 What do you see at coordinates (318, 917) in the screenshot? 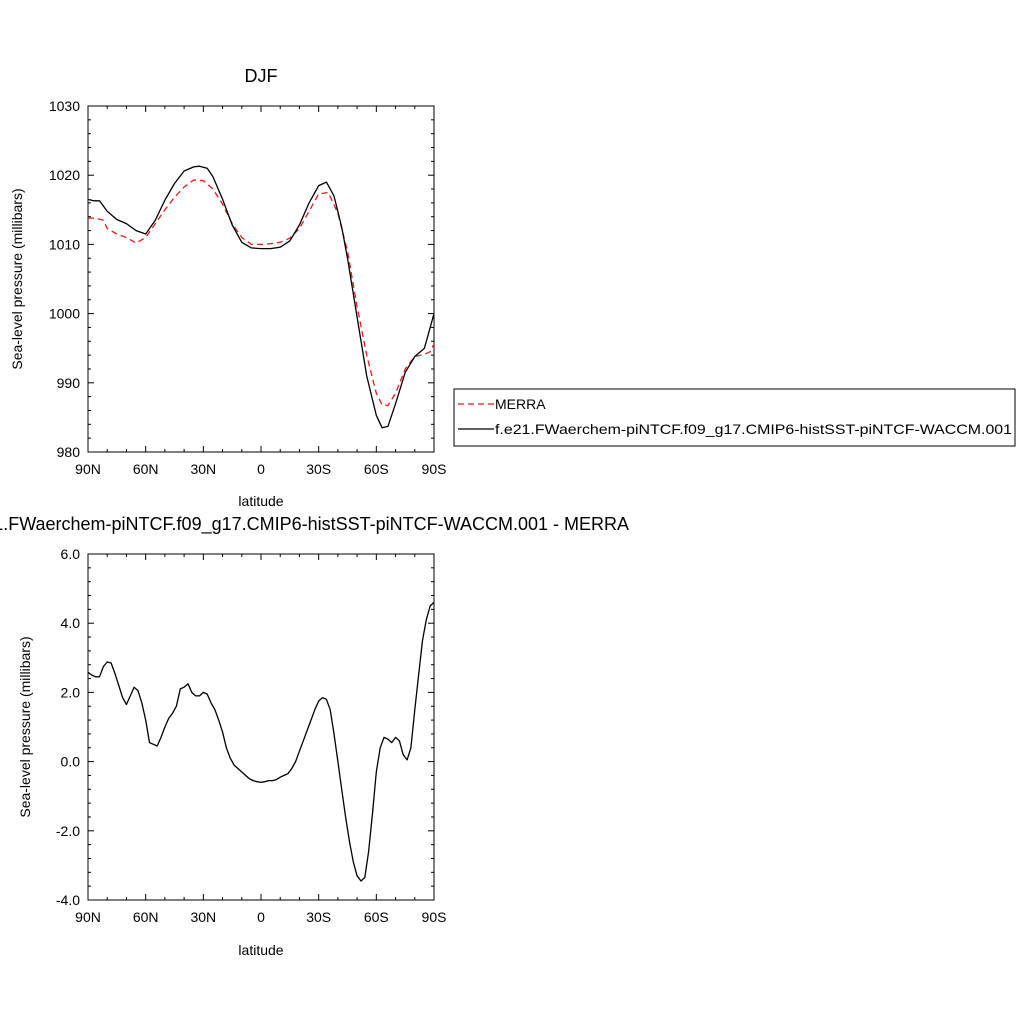
I see `chart-bottom-x-tick-label: 30S` at bounding box center [318, 917].